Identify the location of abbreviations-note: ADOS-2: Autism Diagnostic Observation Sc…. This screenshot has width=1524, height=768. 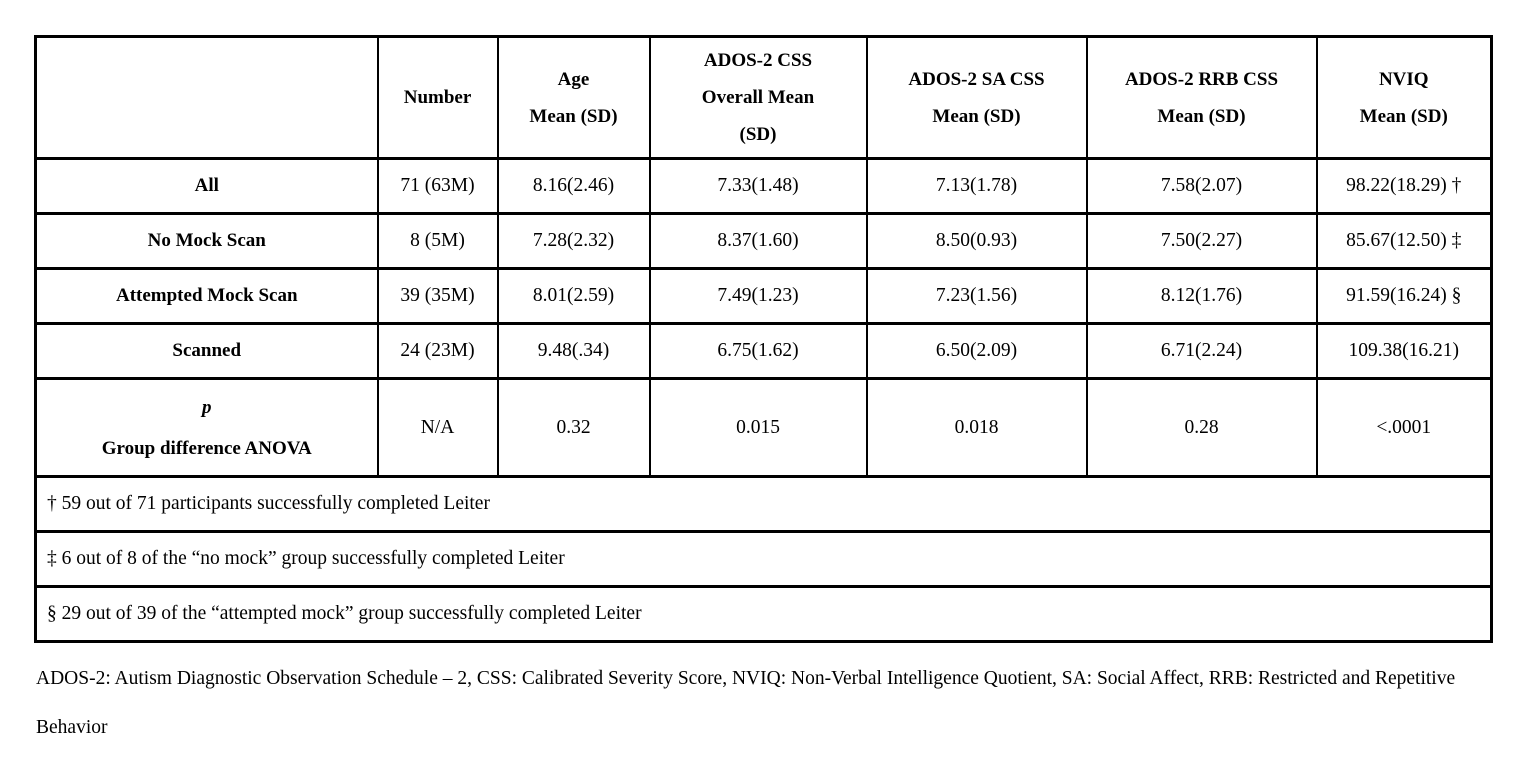
(746, 703).